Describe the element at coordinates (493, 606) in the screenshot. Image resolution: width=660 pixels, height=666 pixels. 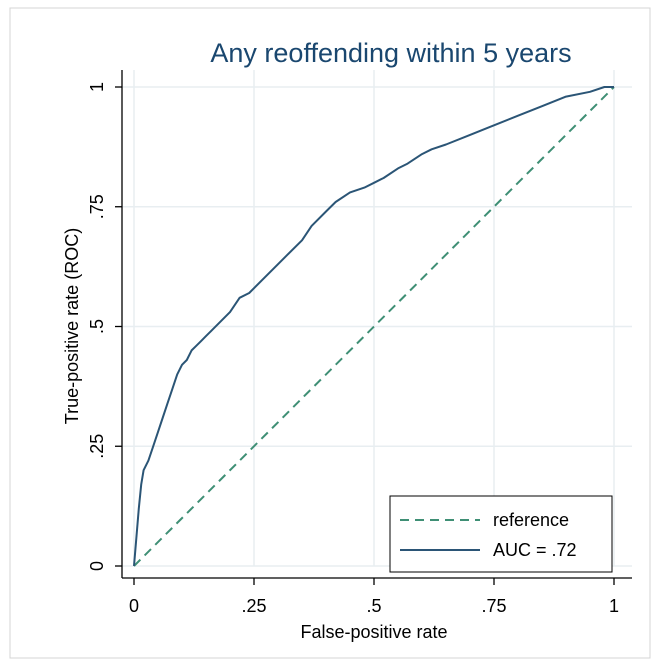
I see `x-tick-label: .75` at that location.